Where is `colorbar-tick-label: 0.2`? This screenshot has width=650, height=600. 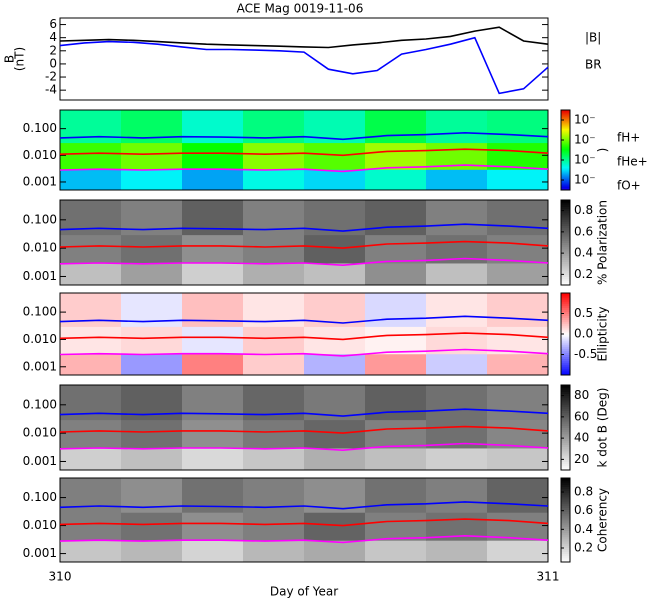
colorbar-tick-label: 0.2 is located at coordinates (583, 548).